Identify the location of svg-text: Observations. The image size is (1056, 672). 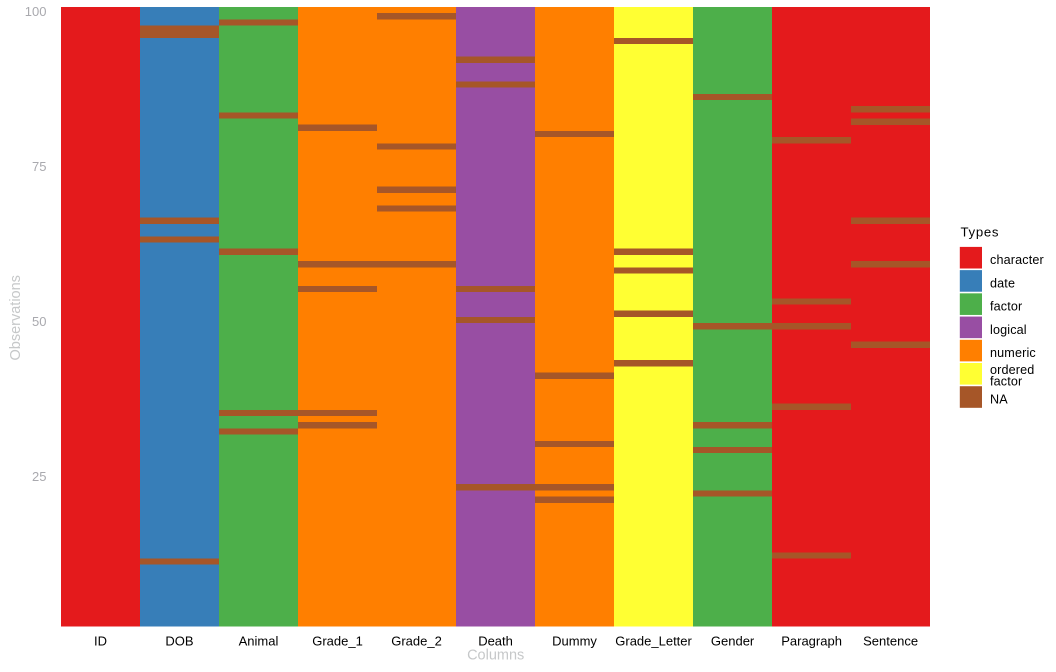
(16, 317).